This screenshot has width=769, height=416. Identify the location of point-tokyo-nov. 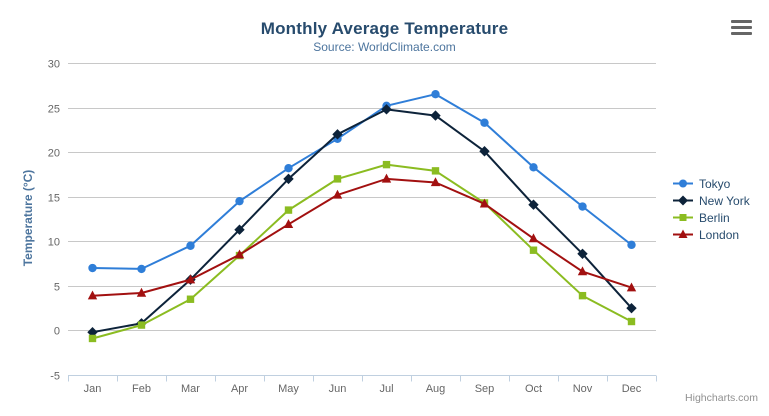
(582, 206).